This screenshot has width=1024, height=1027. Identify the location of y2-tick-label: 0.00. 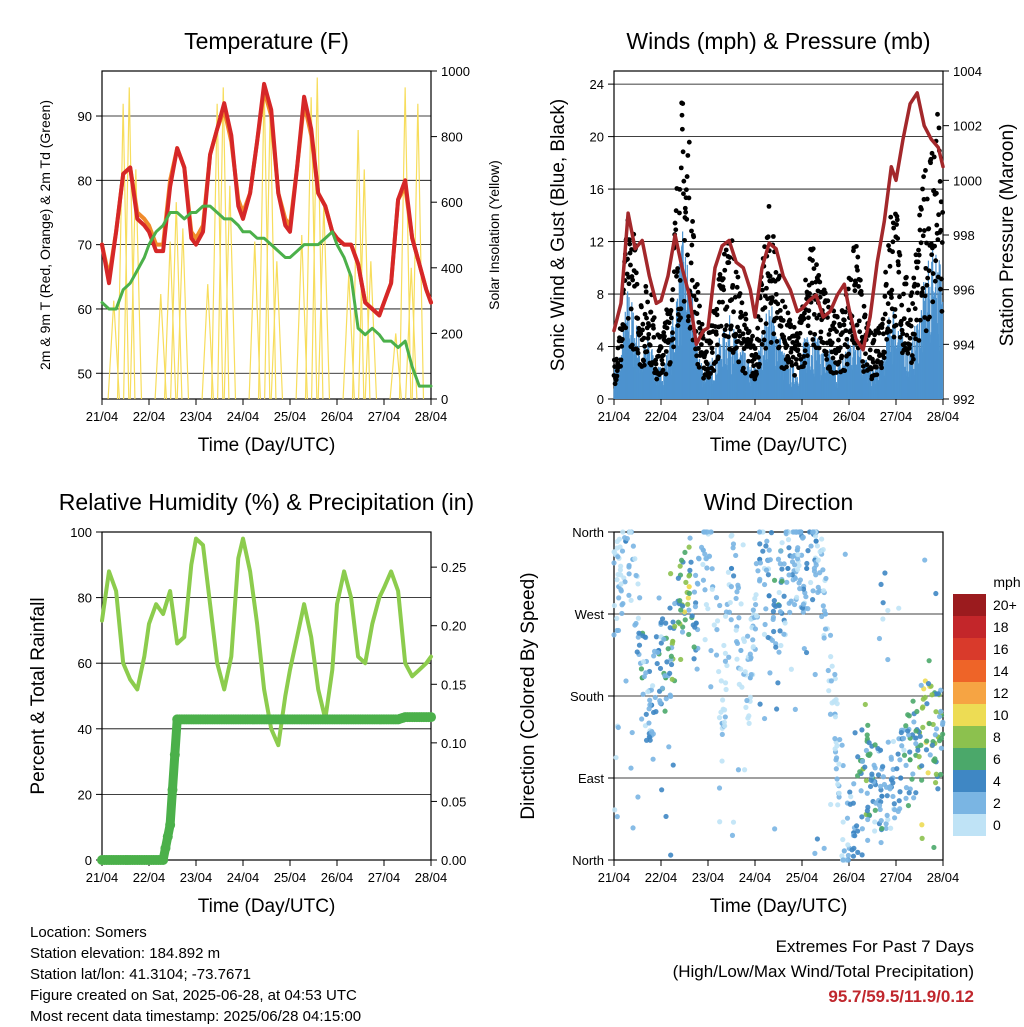
(453, 860).